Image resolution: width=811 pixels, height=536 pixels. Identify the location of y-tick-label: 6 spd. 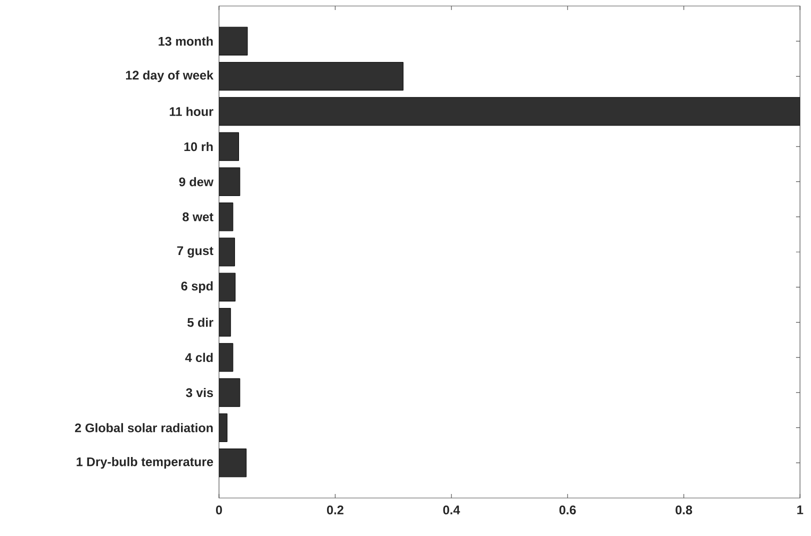
(197, 287).